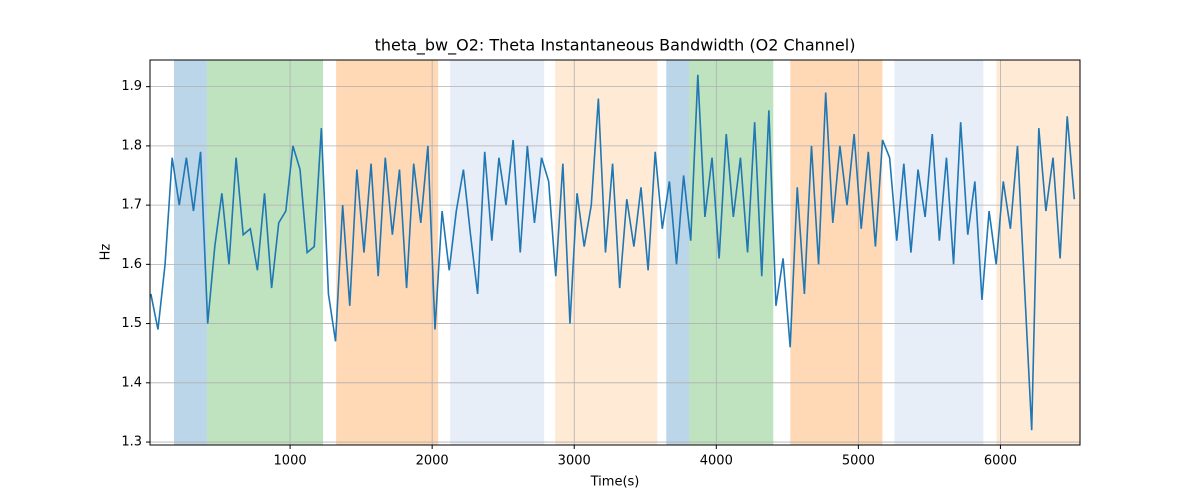  What do you see at coordinates (131, 382) in the screenshot?
I see `y-tick-label: 1.4` at bounding box center [131, 382].